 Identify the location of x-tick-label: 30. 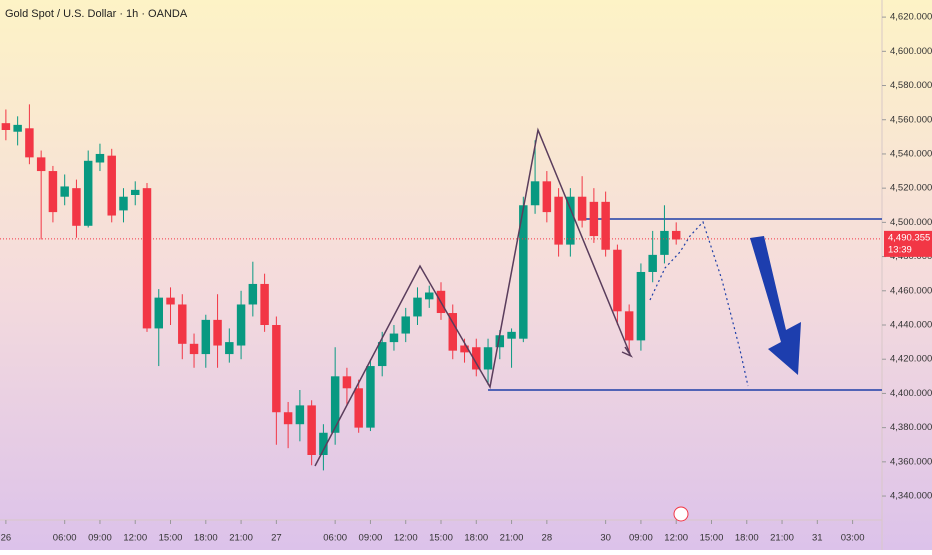
(605, 538).